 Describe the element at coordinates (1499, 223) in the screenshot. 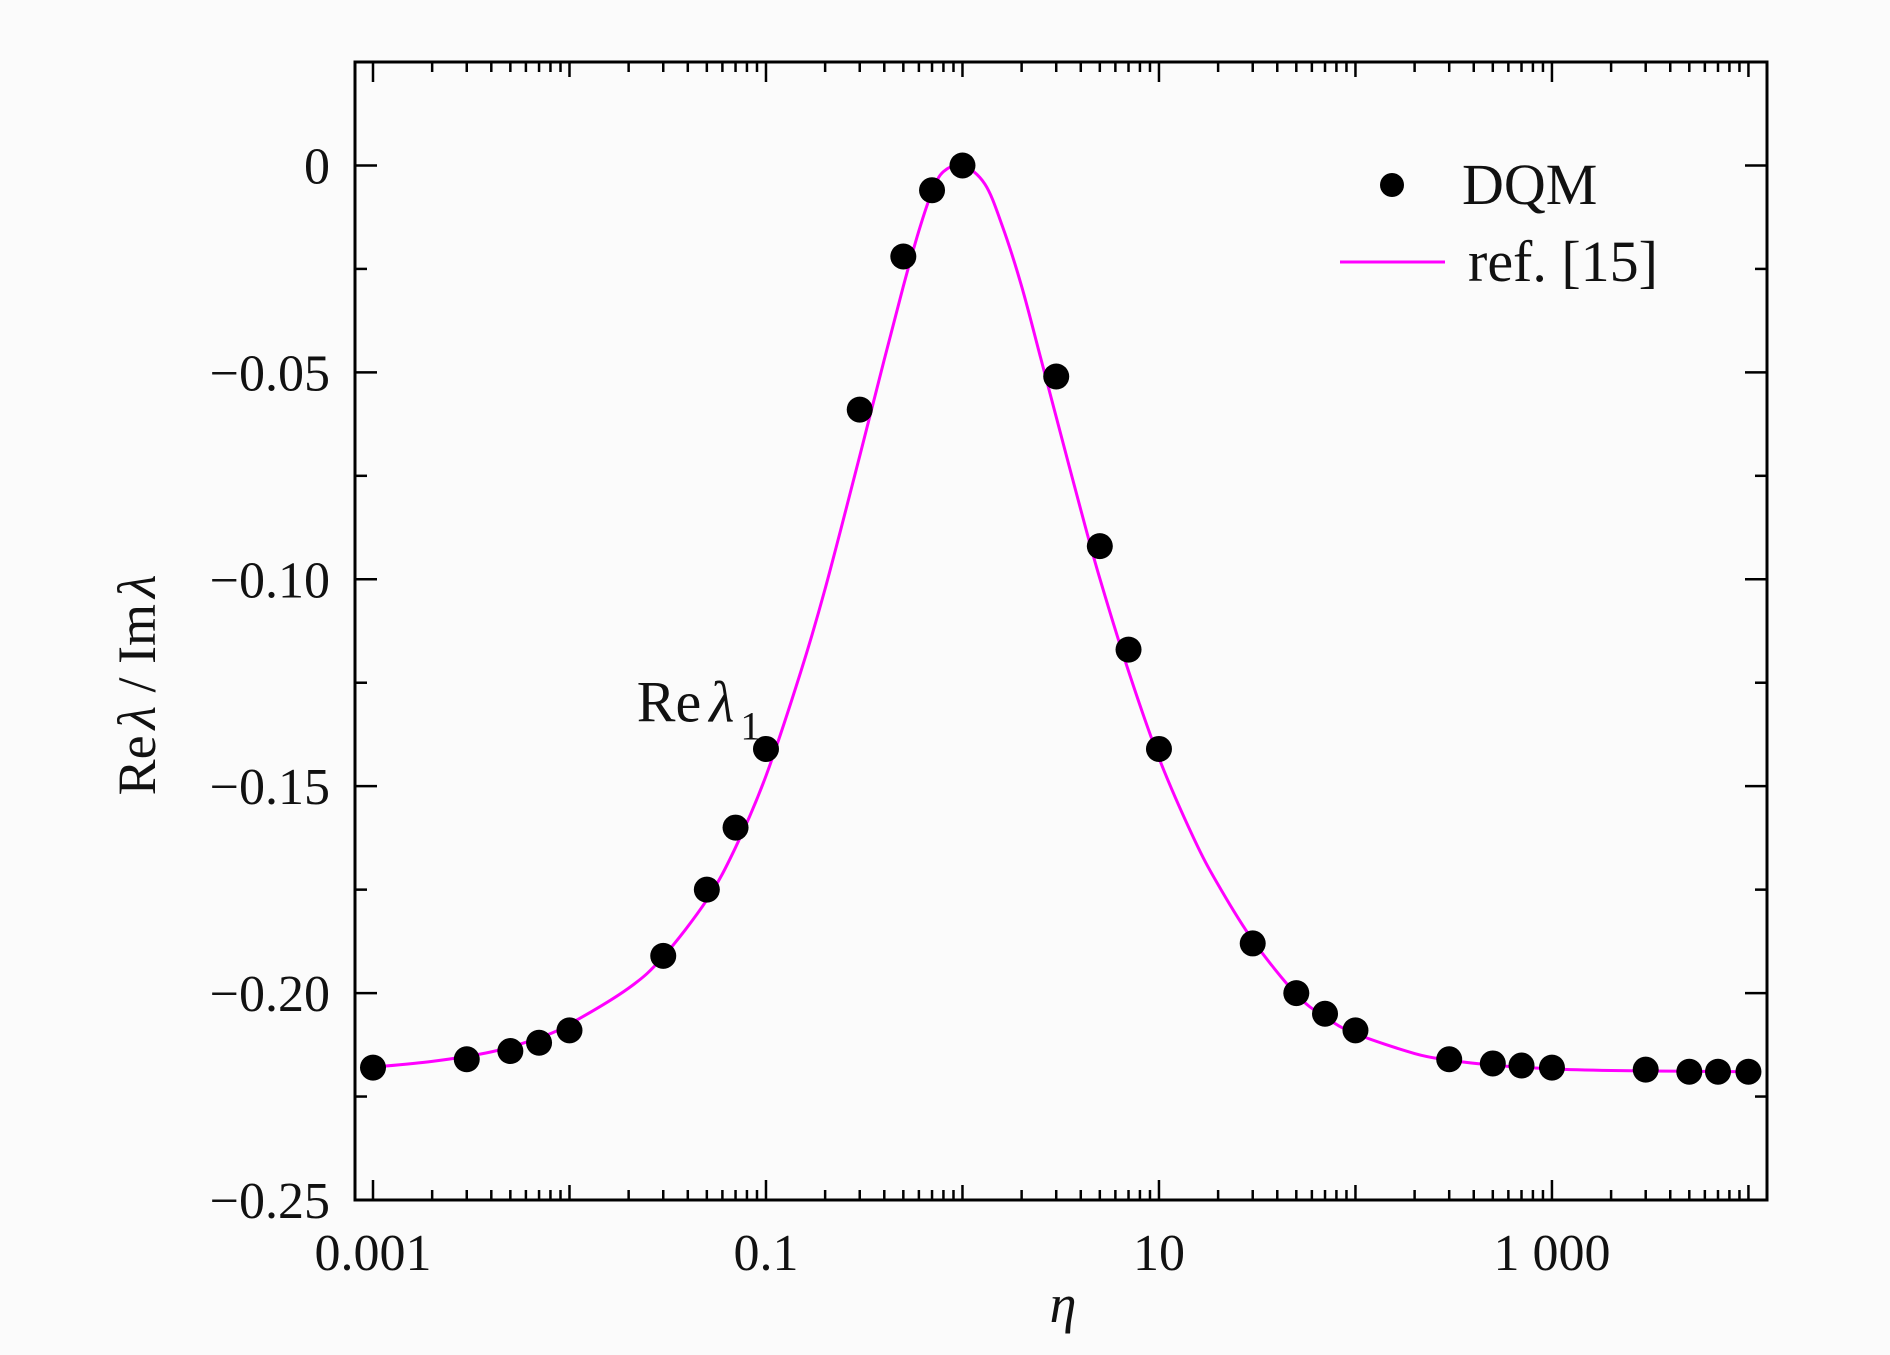

I see `legend: DQM ref. [15]` at that location.